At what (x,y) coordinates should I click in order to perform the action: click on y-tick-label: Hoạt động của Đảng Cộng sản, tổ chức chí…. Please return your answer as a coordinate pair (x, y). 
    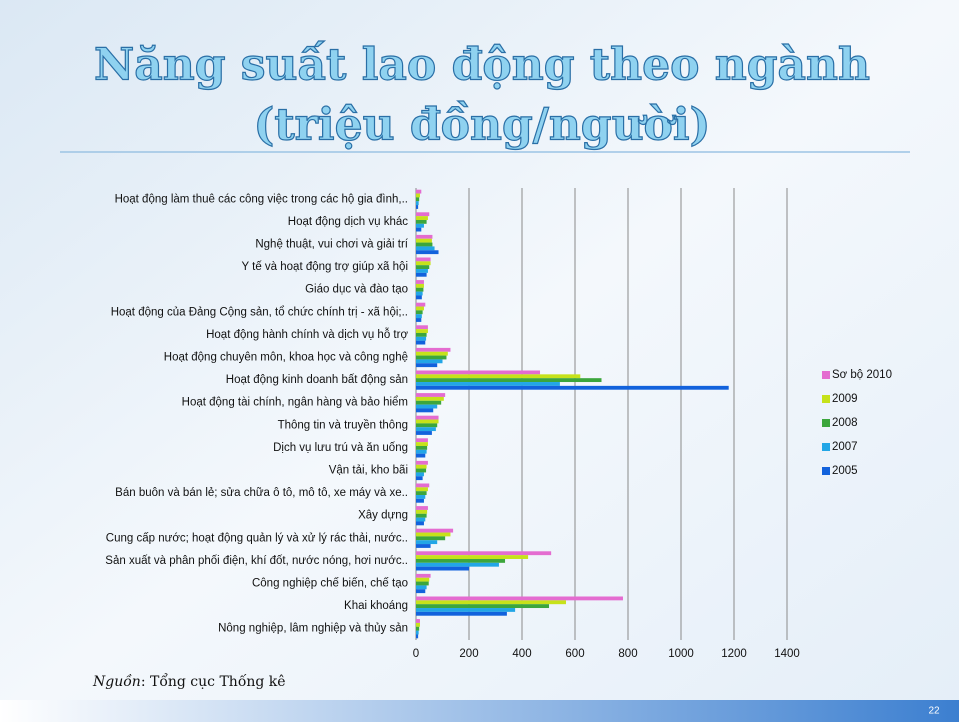
    Looking at the image, I should click on (259, 312).